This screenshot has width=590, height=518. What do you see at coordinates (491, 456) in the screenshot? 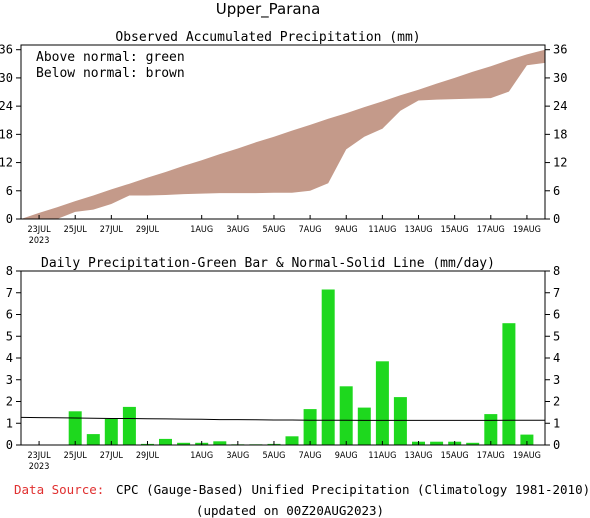
I see `bottom-xtick-label-12: 17AUG` at bounding box center [491, 456].